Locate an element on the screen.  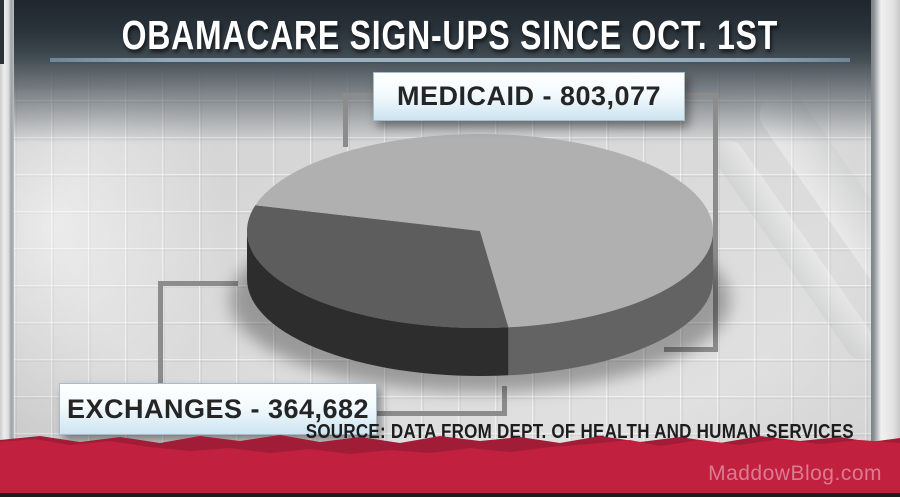
band-bottom-edge is located at coordinates (450, 495).